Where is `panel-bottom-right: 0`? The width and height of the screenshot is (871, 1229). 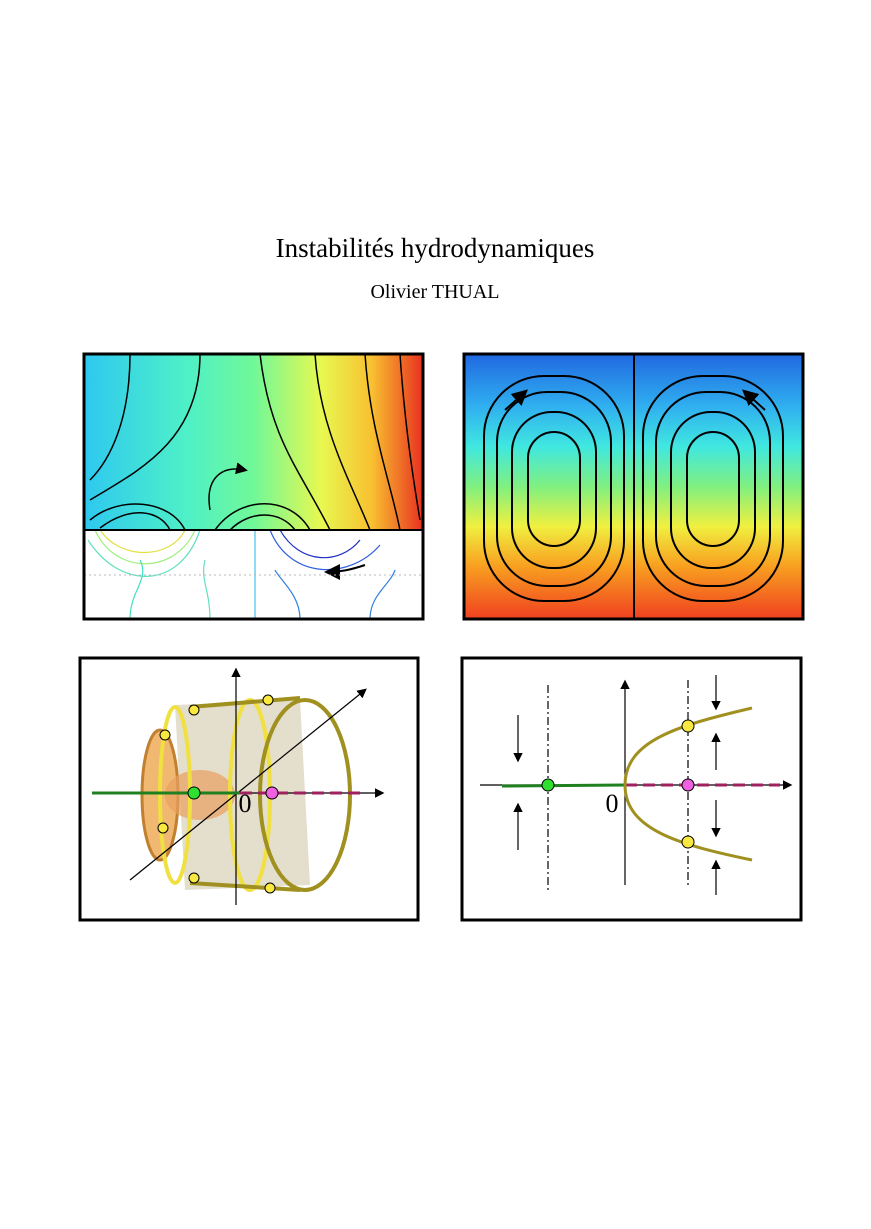
panel-bottom-right: 0 is located at coordinates (631, 789).